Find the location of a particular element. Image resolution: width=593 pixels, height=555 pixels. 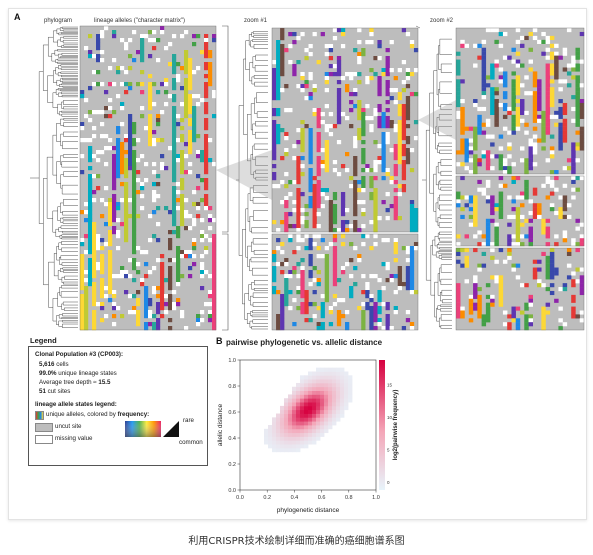

missing-swatch is located at coordinates (44, 439).